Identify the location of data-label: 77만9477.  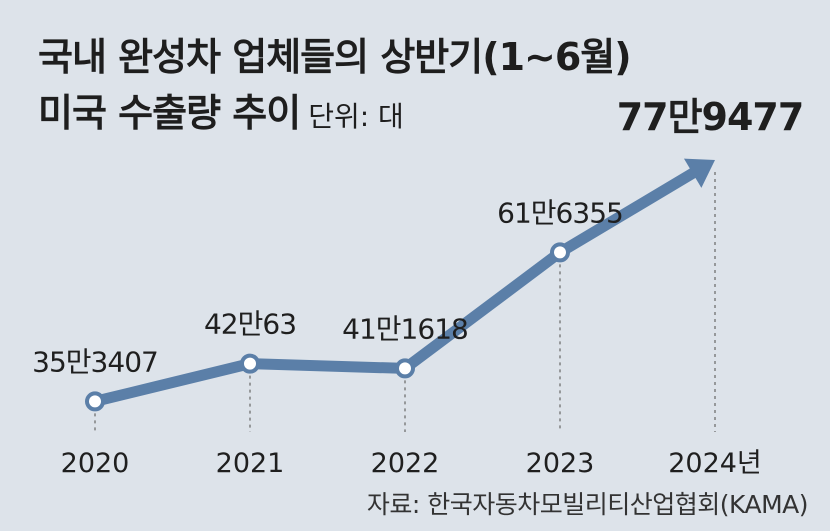
(710, 117).